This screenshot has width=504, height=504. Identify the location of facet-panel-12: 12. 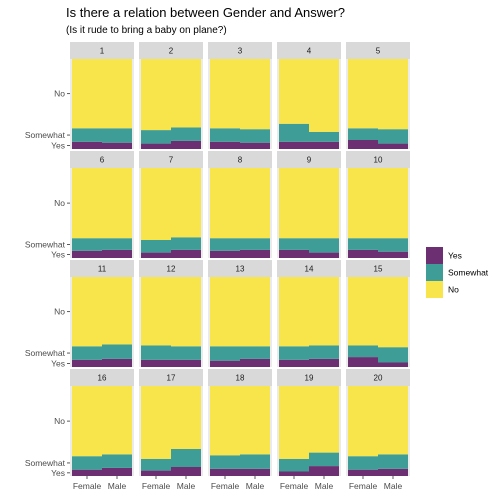
(171, 313).